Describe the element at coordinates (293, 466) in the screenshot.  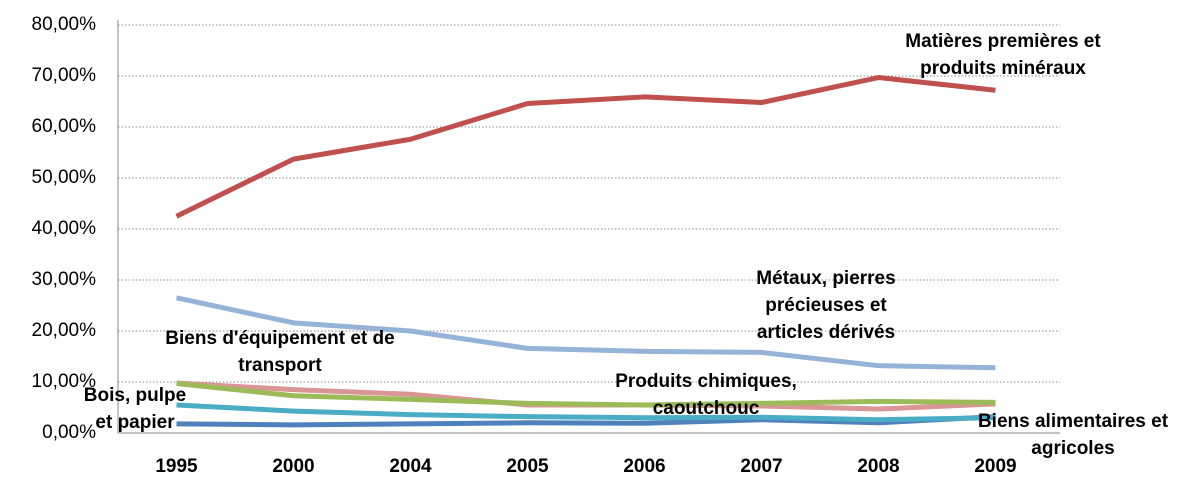
I see `x-tick-label: 2000` at that location.